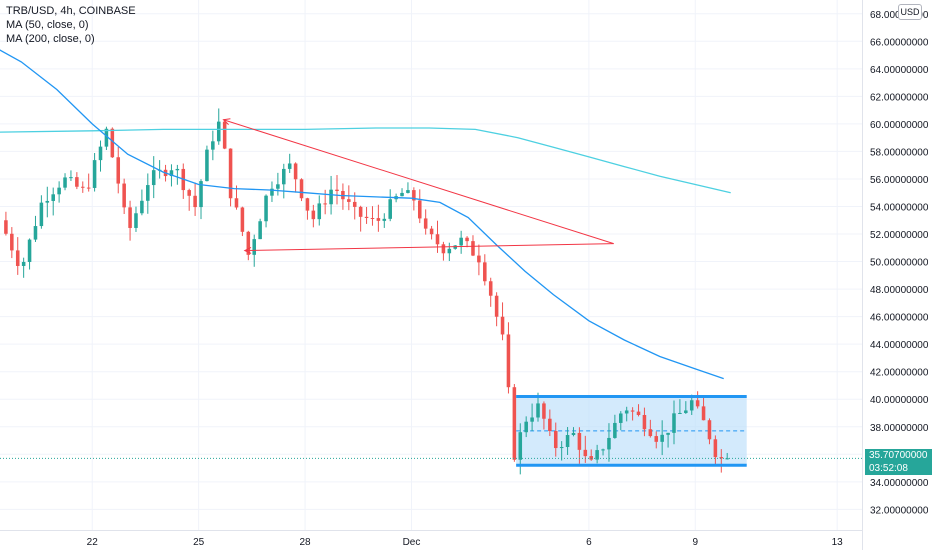 This screenshot has height=555, width=932. Describe the element at coordinates (899, 42) in the screenshot. I see `price-tick-label: 66.00000000` at that location.